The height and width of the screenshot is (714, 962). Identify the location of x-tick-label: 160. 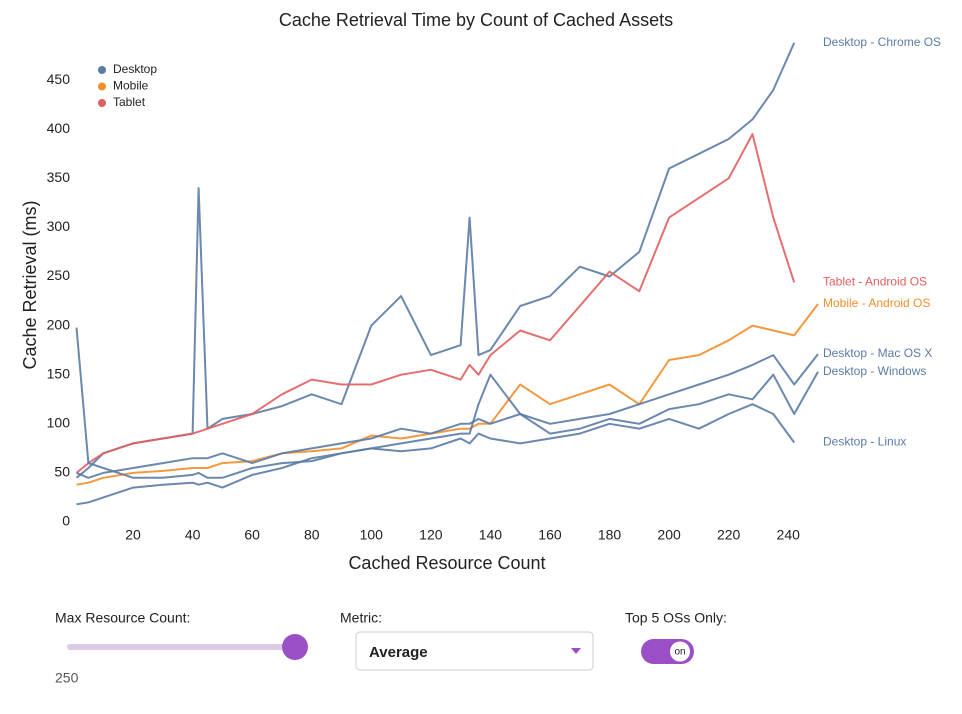
(550, 535).